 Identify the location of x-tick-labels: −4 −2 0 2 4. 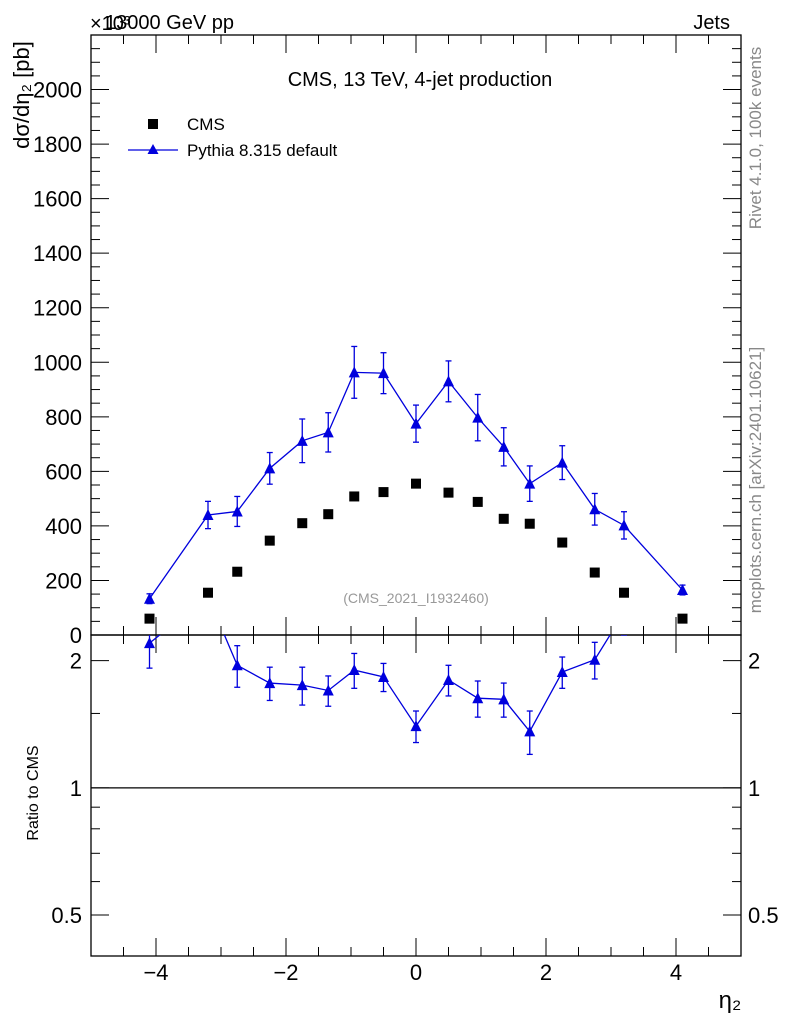
(412, 972).